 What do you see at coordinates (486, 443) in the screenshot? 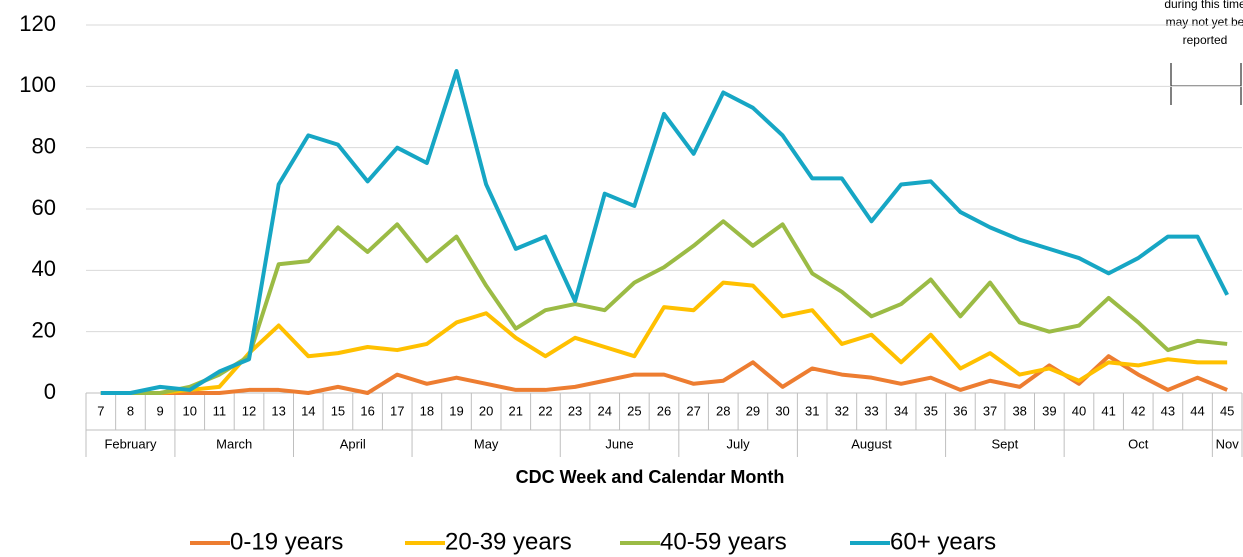
I see `month-label: May` at bounding box center [486, 443].